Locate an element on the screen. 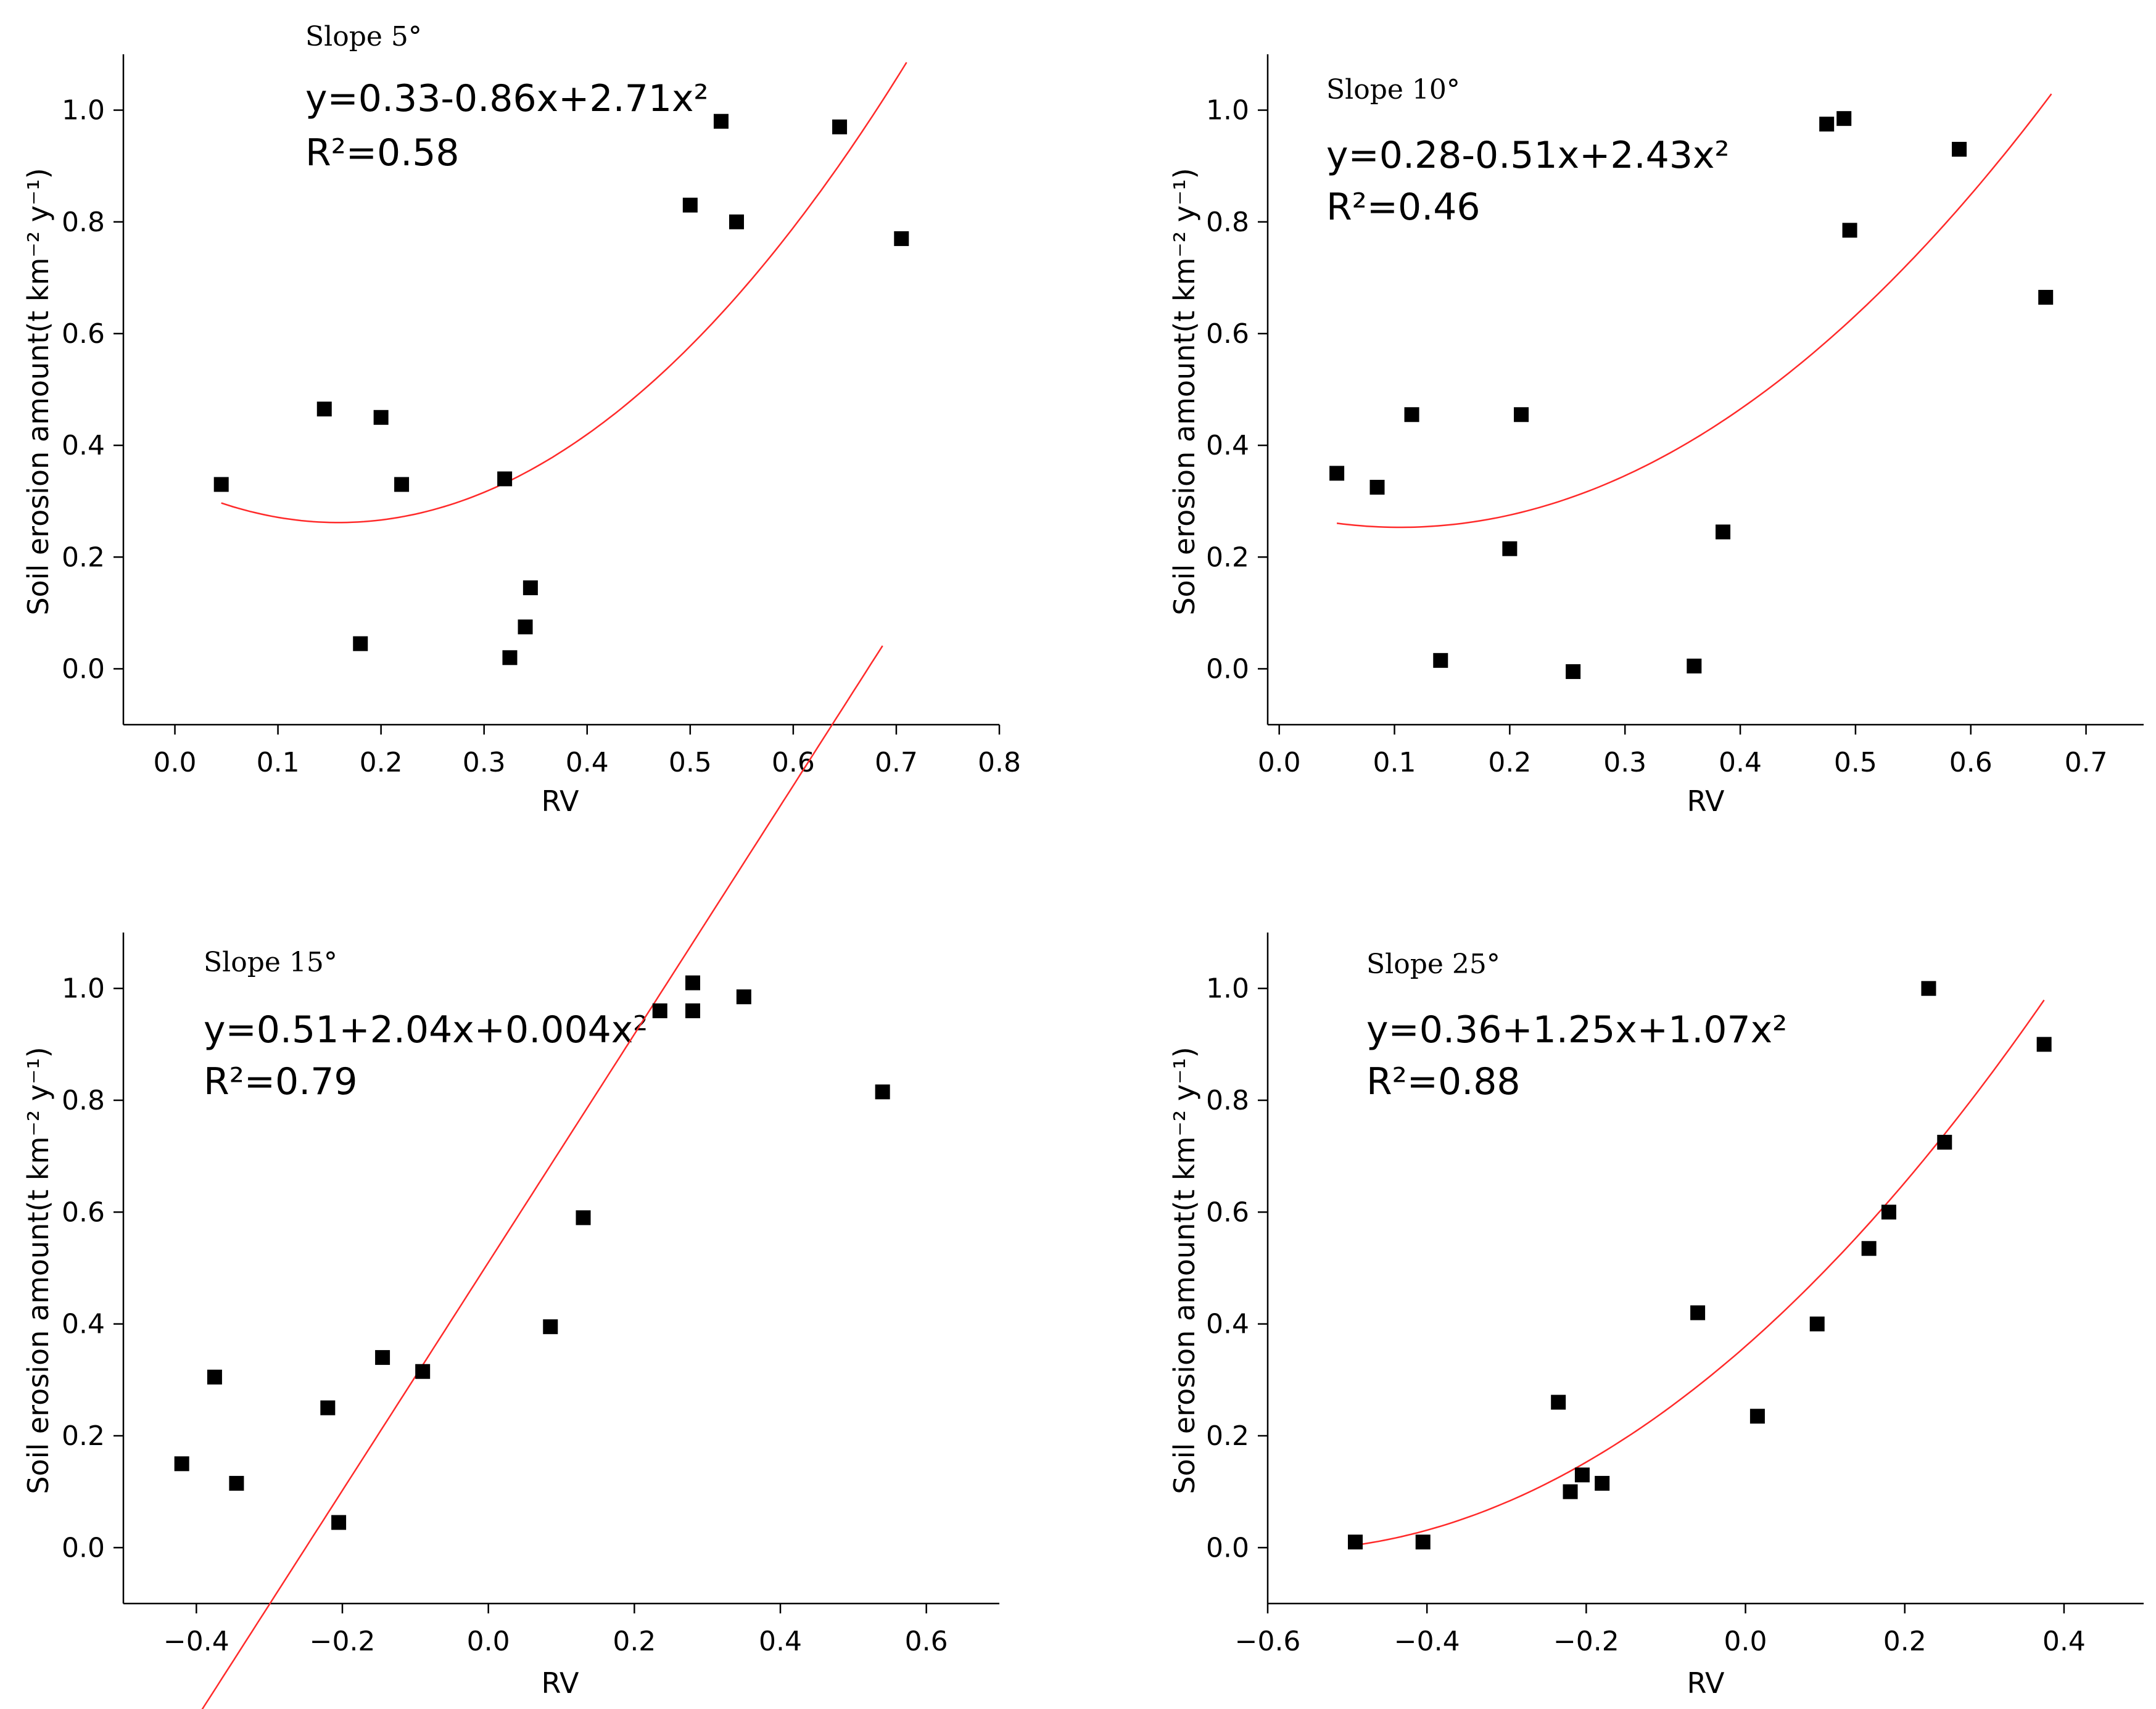  panel-title: Slope 15° is located at coordinates (270, 962).